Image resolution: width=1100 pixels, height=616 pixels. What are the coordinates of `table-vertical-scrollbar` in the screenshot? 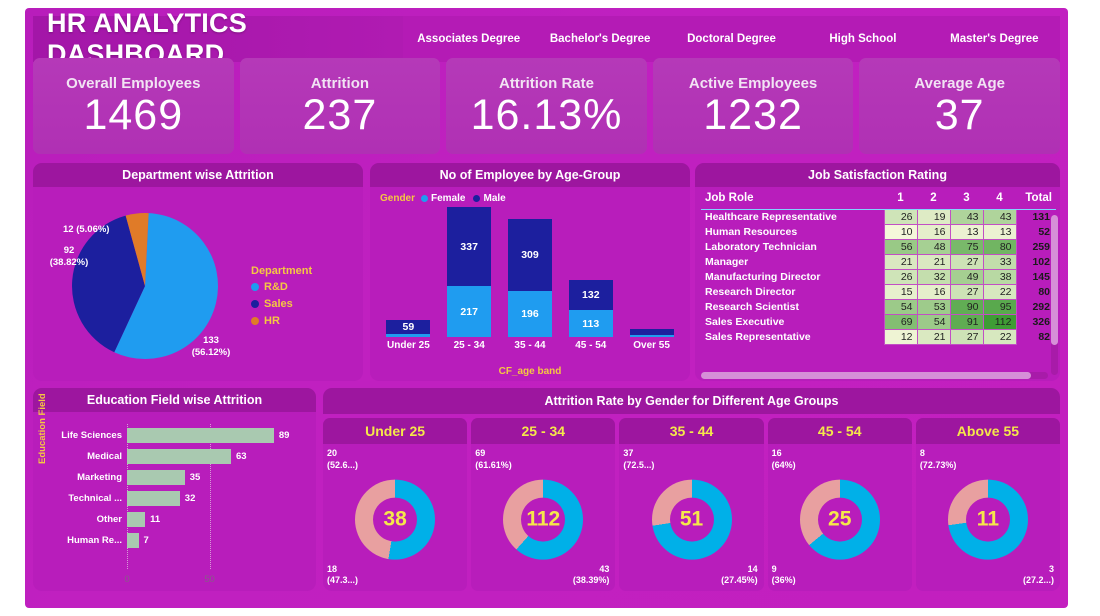 It's located at (1054, 295).